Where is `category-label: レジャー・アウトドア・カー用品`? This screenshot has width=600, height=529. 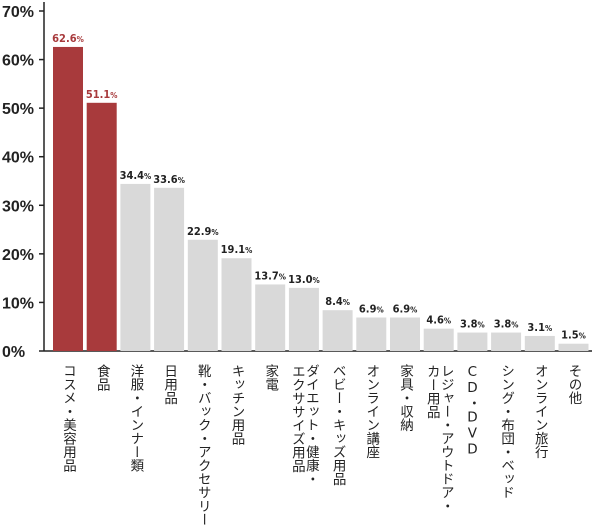 category-label: レジャー・アウトドア・カー用品 is located at coordinates (439, 438).